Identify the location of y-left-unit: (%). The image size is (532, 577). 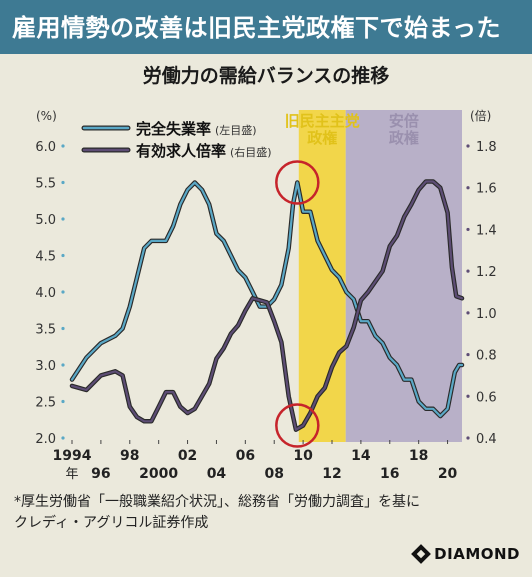
(46, 116).